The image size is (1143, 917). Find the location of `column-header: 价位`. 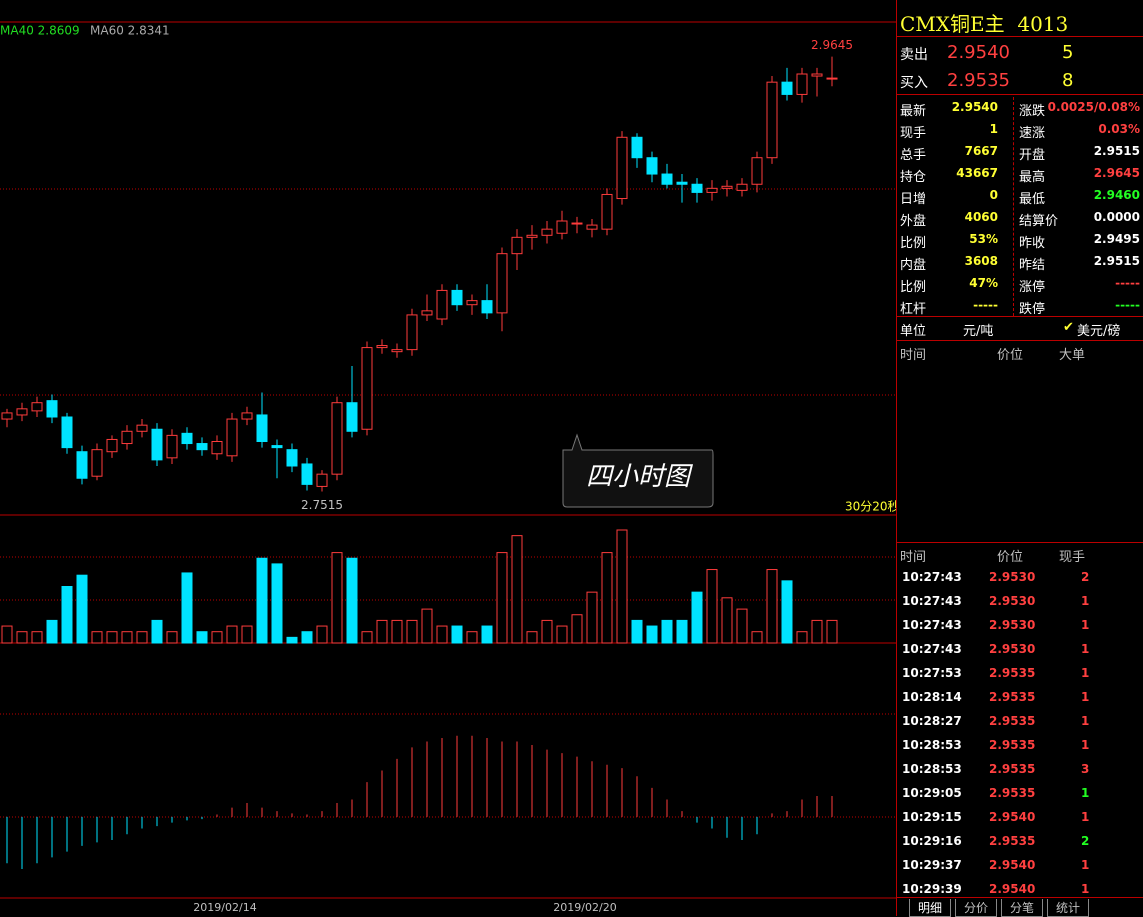

column-header: 价位 is located at coordinates (1010, 557).